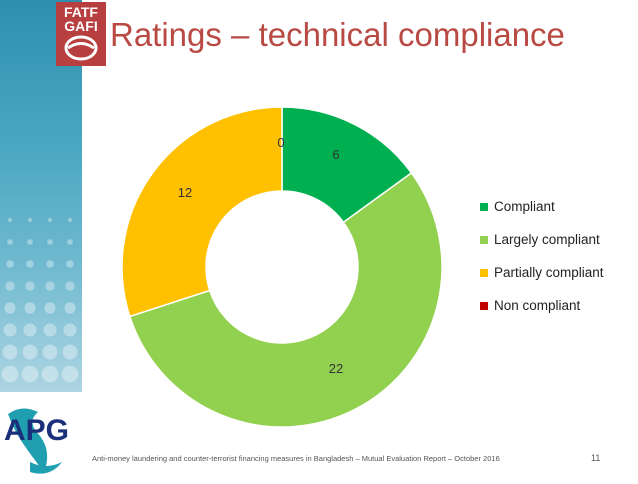 The width and height of the screenshot is (638, 484). What do you see at coordinates (596, 458) in the screenshot?
I see `page-number: 11` at bounding box center [596, 458].